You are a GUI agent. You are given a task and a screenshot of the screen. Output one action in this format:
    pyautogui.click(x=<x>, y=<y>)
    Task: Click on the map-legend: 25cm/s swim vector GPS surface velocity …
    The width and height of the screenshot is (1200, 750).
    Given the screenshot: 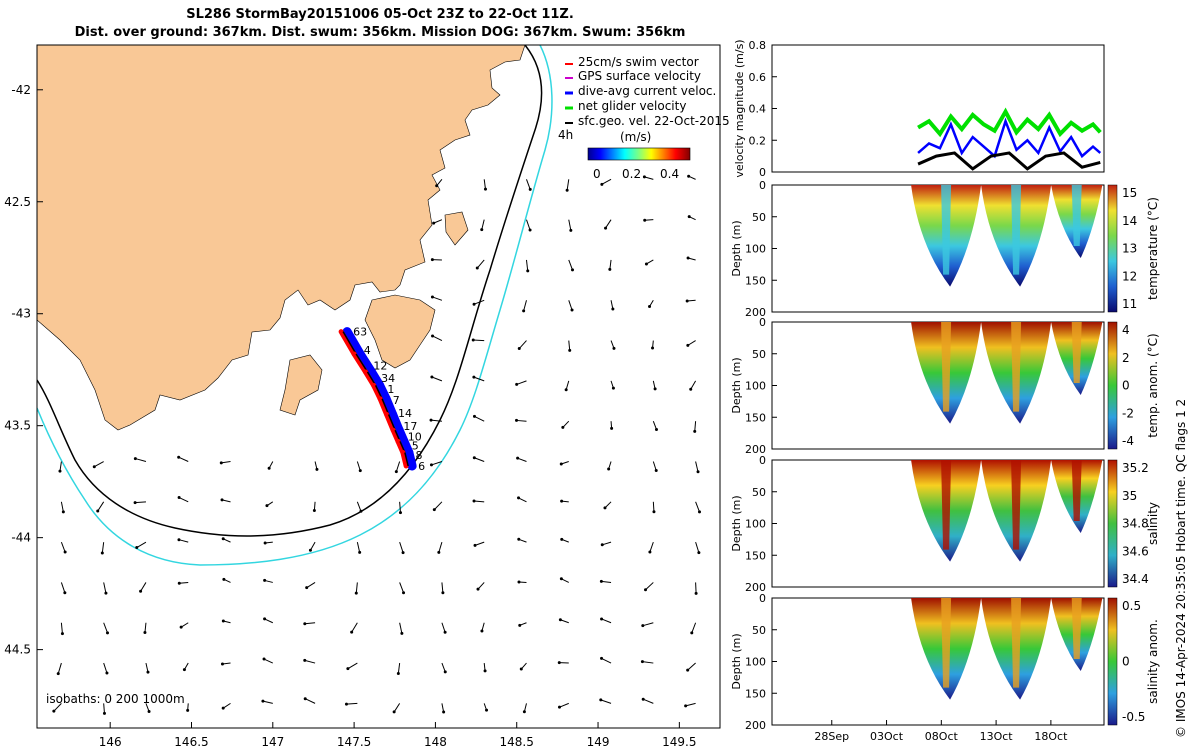 What is the action you would take?
    pyautogui.click(x=644, y=118)
    